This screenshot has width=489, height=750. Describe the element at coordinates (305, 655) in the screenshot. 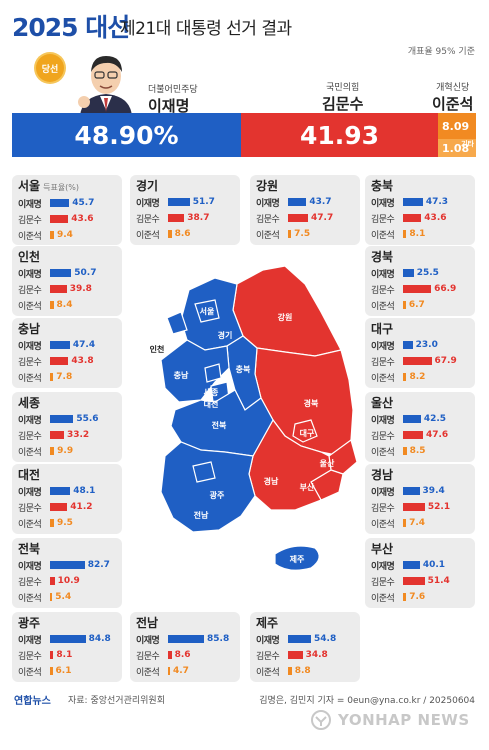

I see `region-row-kim-ms: 김문수 34.8` at that location.